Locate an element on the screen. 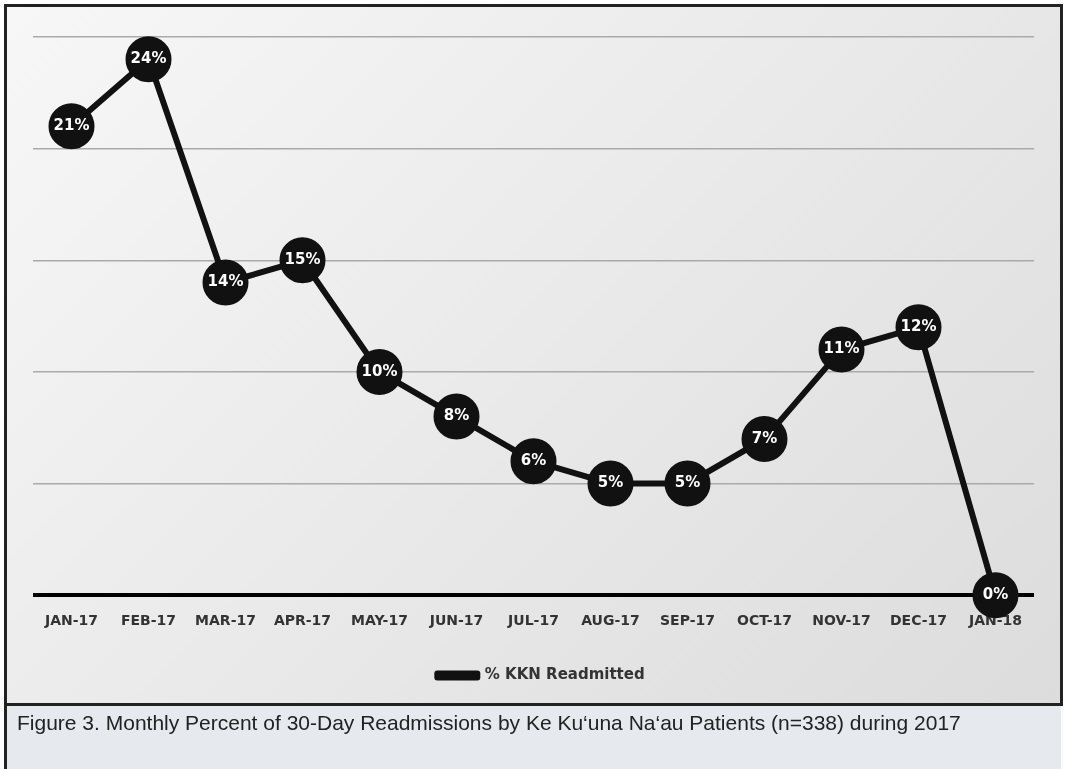 This screenshot has height=769, width=1065. x-tick-label: JAN-18 is located at coordinates (995, 620).